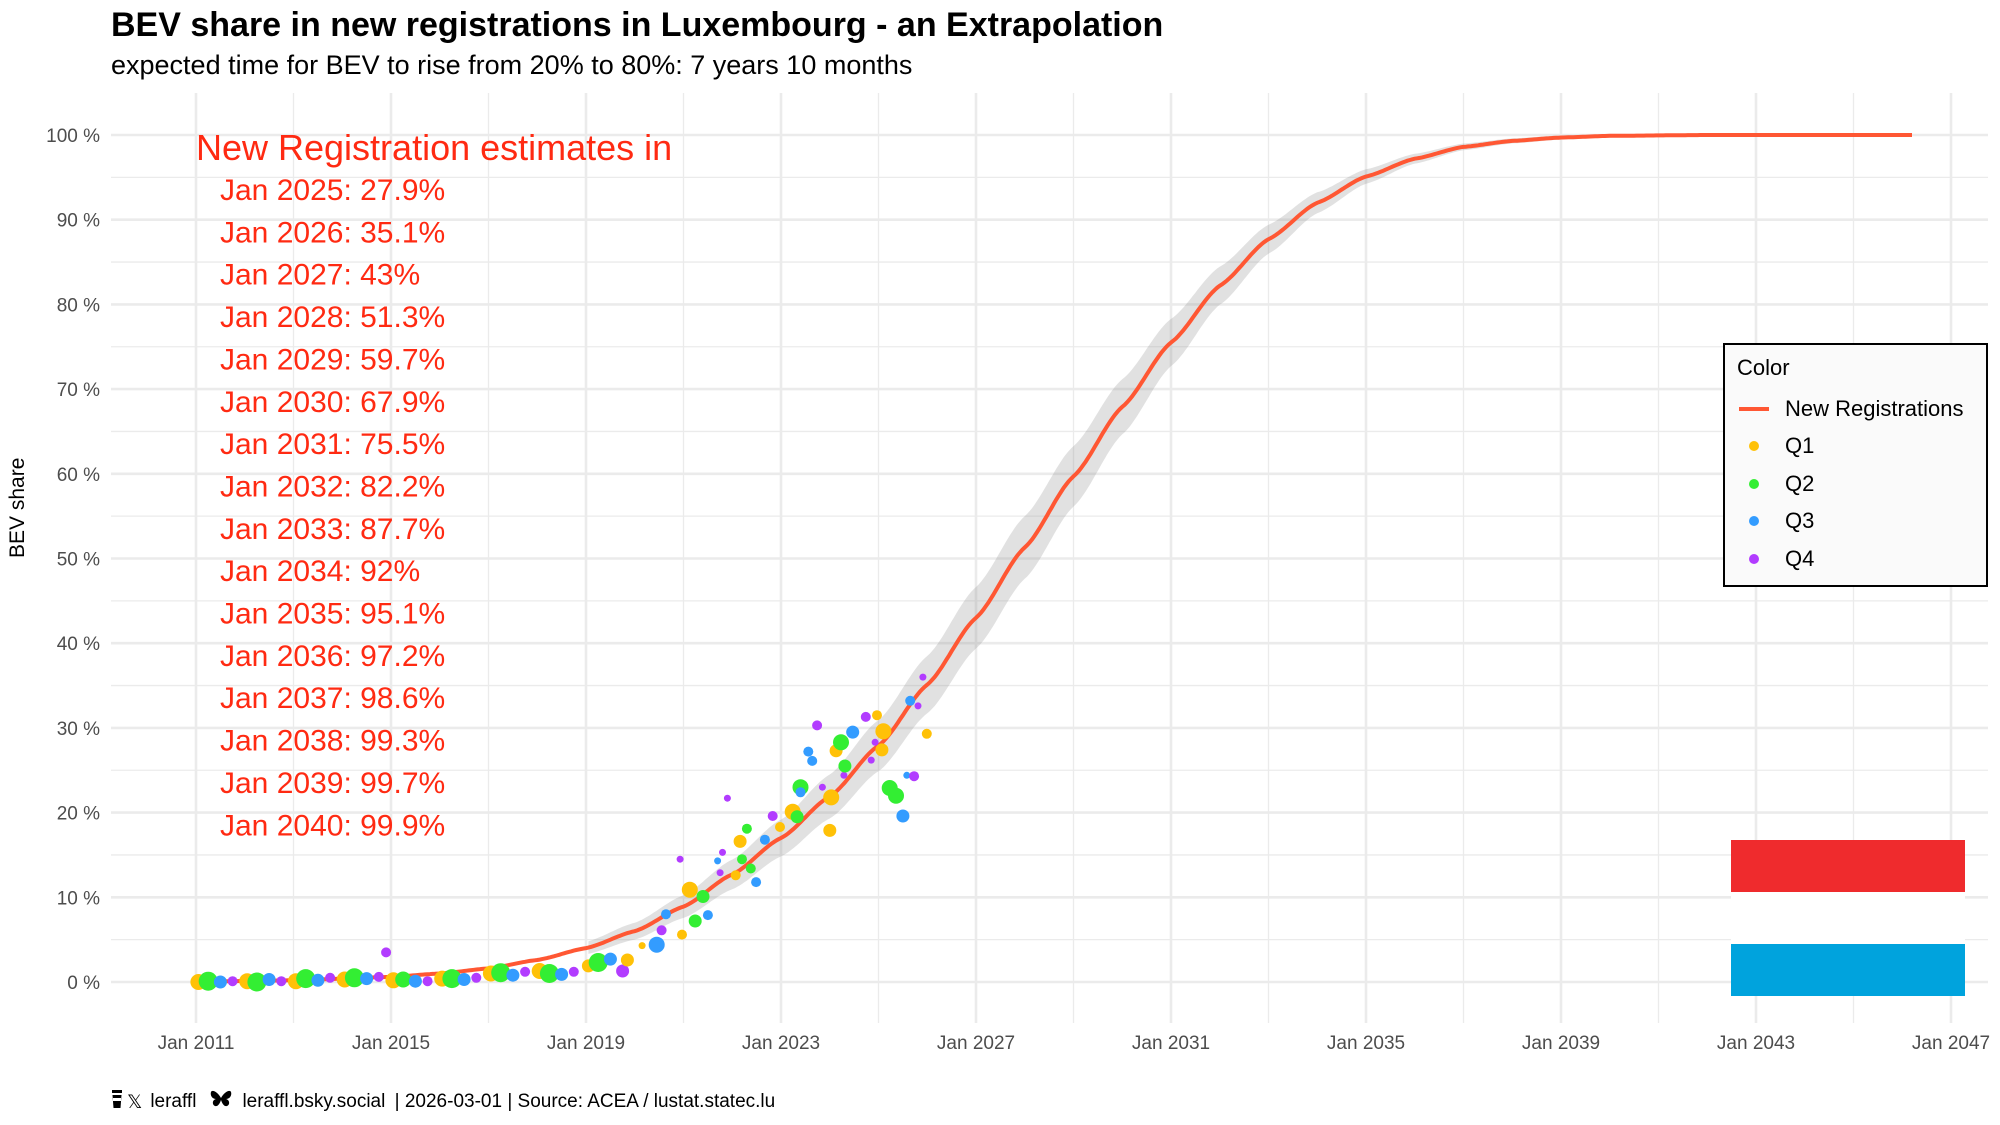  I want to click on x-tick-label: Jan 2015, so click(391, 1043).